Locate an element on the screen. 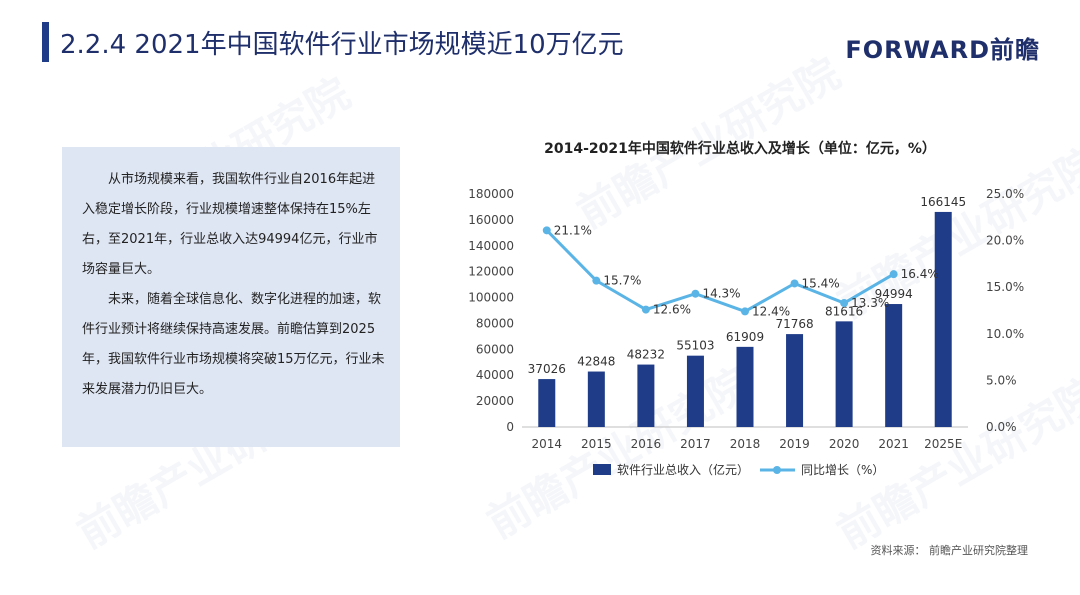 This screenshot has width=1080, height=595. legend-swatch-revenue is located at coordinates (602, 469).